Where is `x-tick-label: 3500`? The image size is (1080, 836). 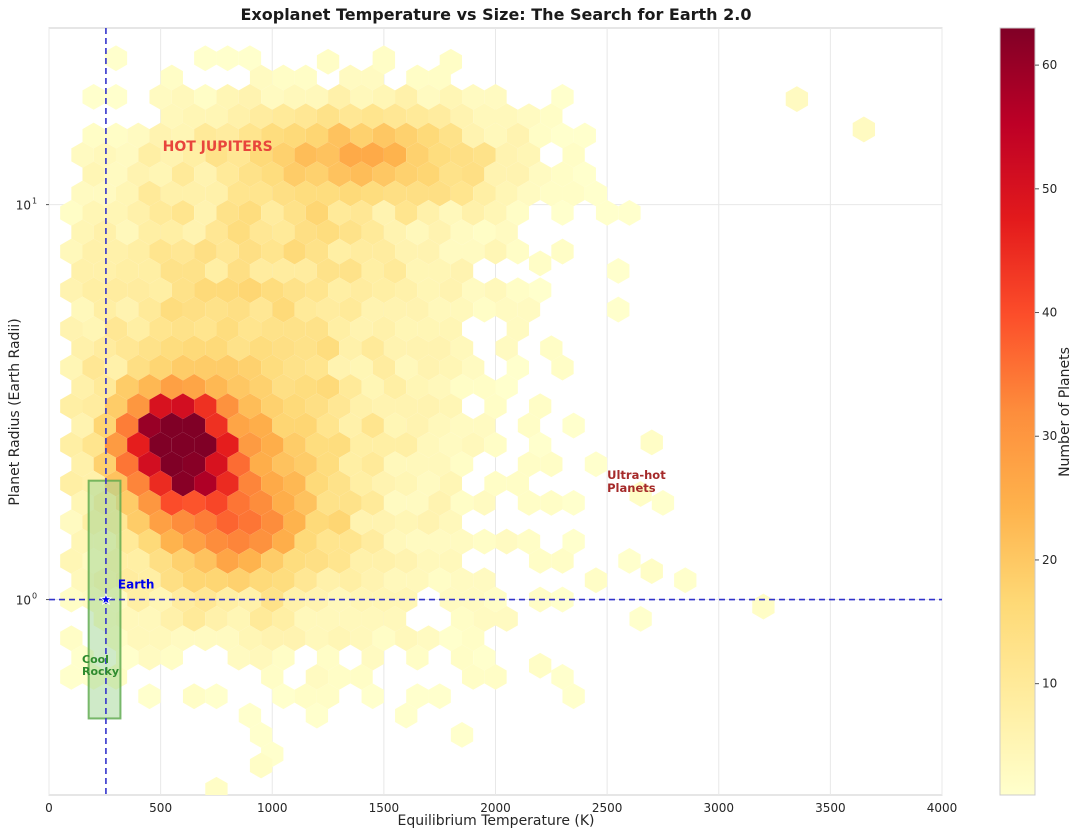 x-tick-label: 3500 is located at coordinates (830, 808).